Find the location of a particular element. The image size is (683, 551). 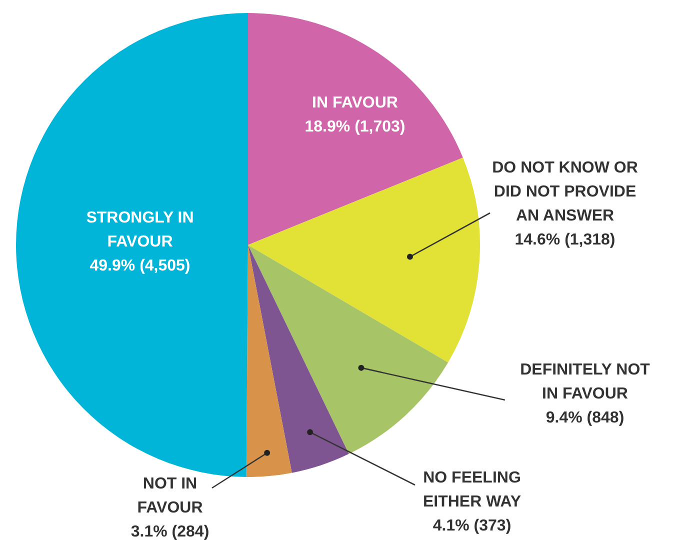

slice-label: NOT IN FAVOUR is located at coordinates (170, 495).